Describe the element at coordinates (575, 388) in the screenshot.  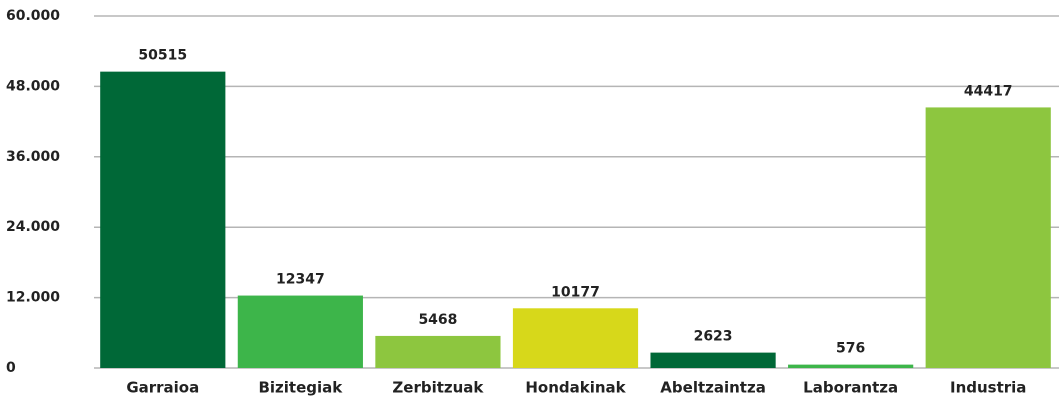
I see `x-tick-label: Hondakinak` at that location.